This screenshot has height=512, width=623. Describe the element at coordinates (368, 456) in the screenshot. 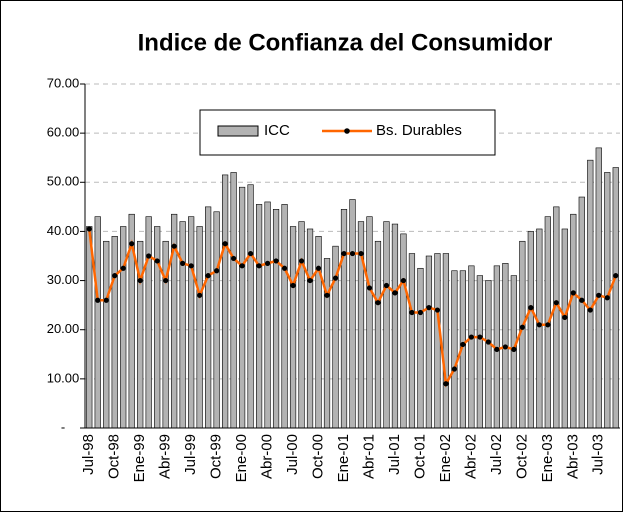

I see `x-tick-label: Abr-01` at that location.